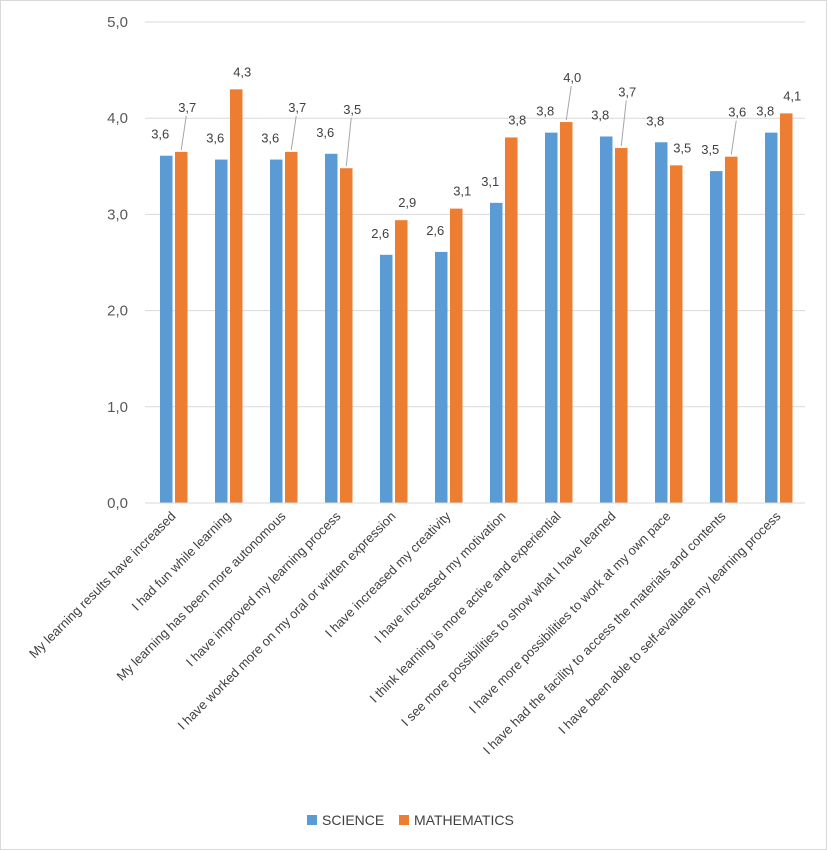 This screenshot has width=827, height=850. Describe the element at coordinates (404, 820) in the screenshot. I see `legend-swatch-mathematics` at that location.